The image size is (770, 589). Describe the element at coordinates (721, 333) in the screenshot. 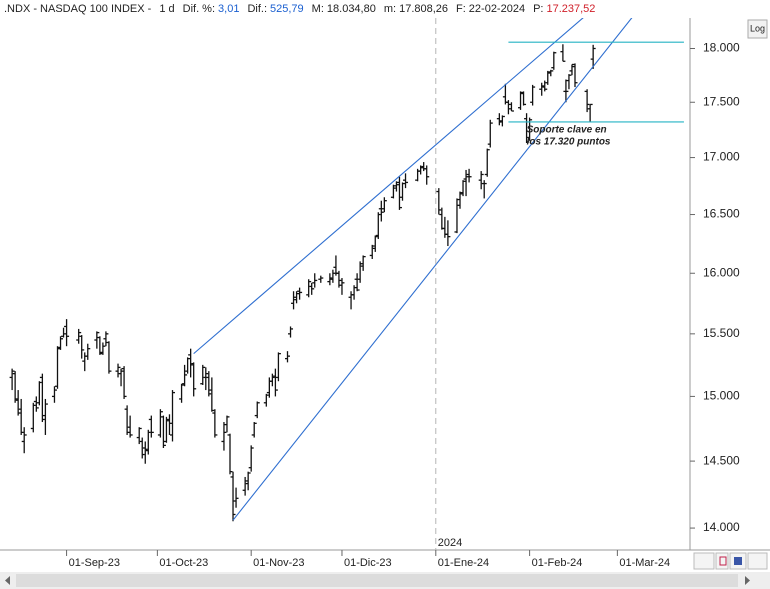

I see `y-tick-label: 15.500` at that location.